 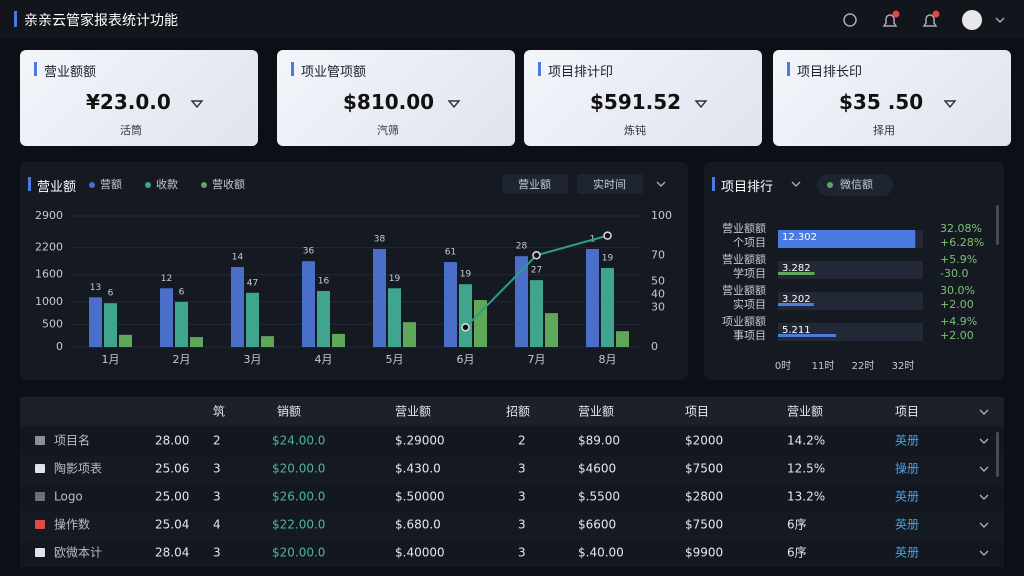 I want to click on y2-tick-label: 40, so click(x=658, y=294).